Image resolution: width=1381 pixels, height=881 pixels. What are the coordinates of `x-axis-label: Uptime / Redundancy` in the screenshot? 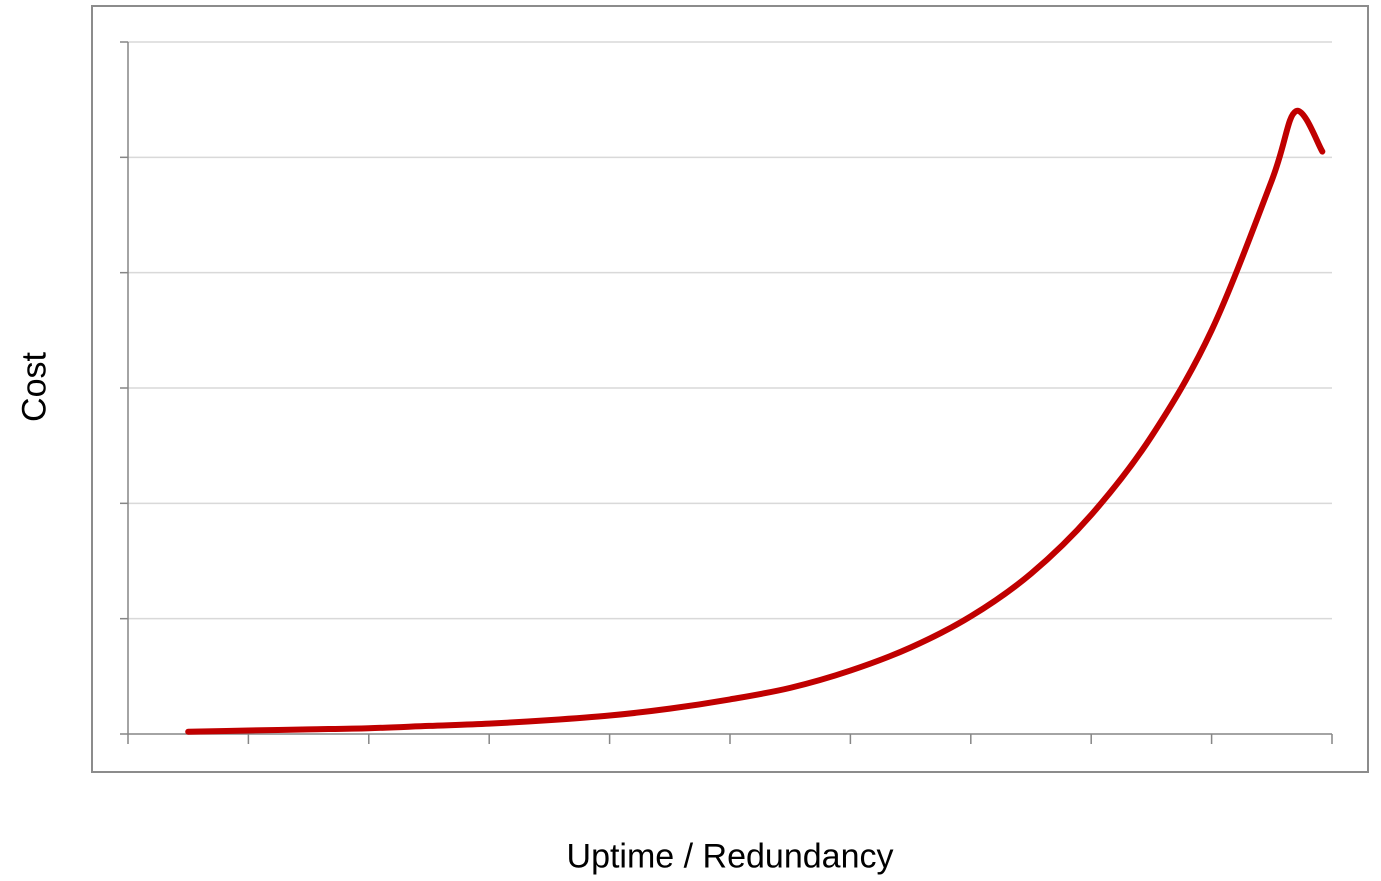 It's located at (730, 856).